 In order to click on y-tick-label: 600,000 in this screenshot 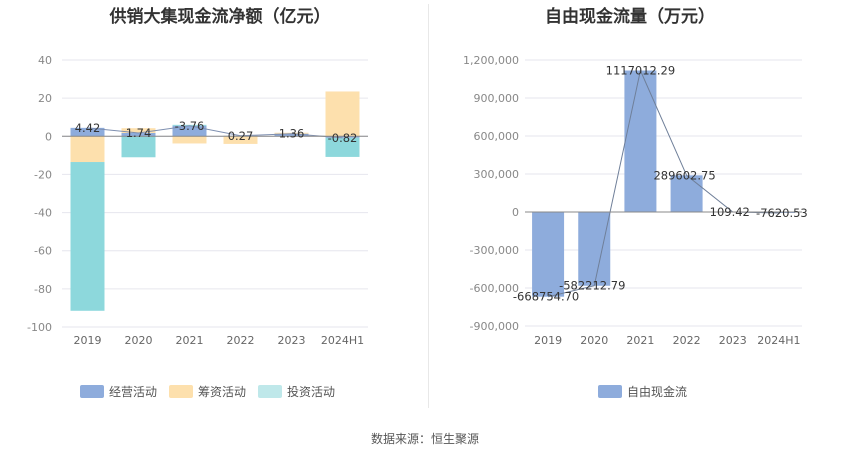, I will do `click(497, 136)`.